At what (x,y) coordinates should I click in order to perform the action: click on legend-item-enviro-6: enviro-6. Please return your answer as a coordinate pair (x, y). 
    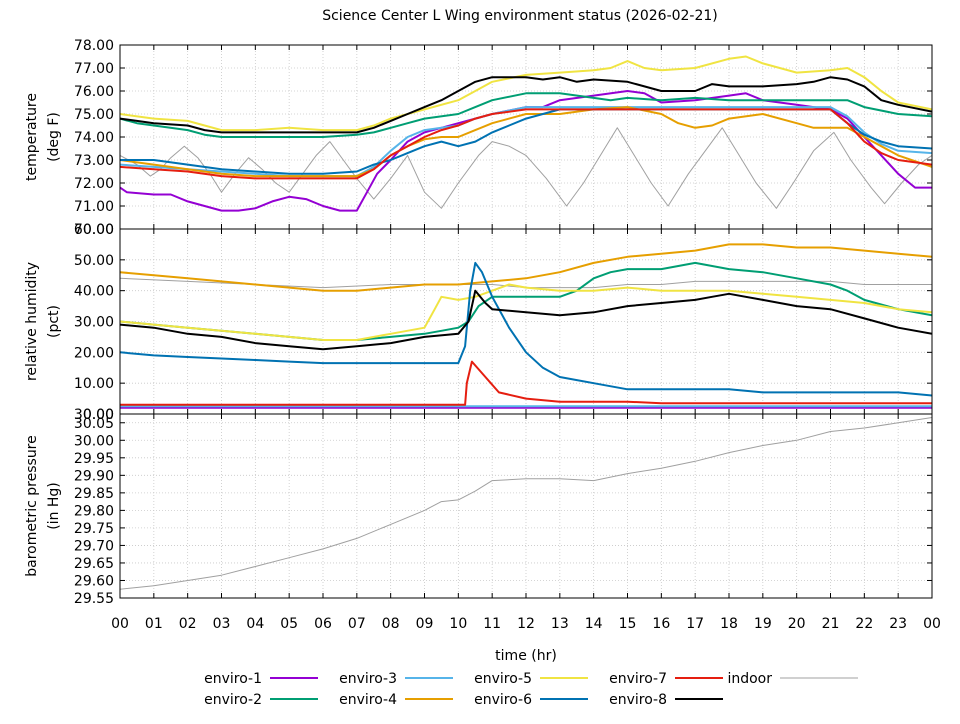
    Looking at the image, I should click on (531, 700).